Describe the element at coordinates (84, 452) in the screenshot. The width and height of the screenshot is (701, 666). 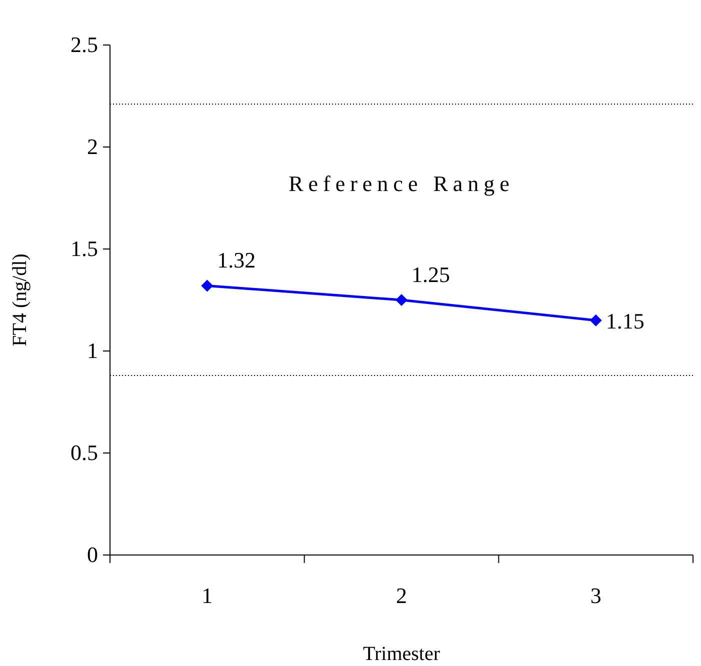
I see `y-tick-label: 0.5` at that location.